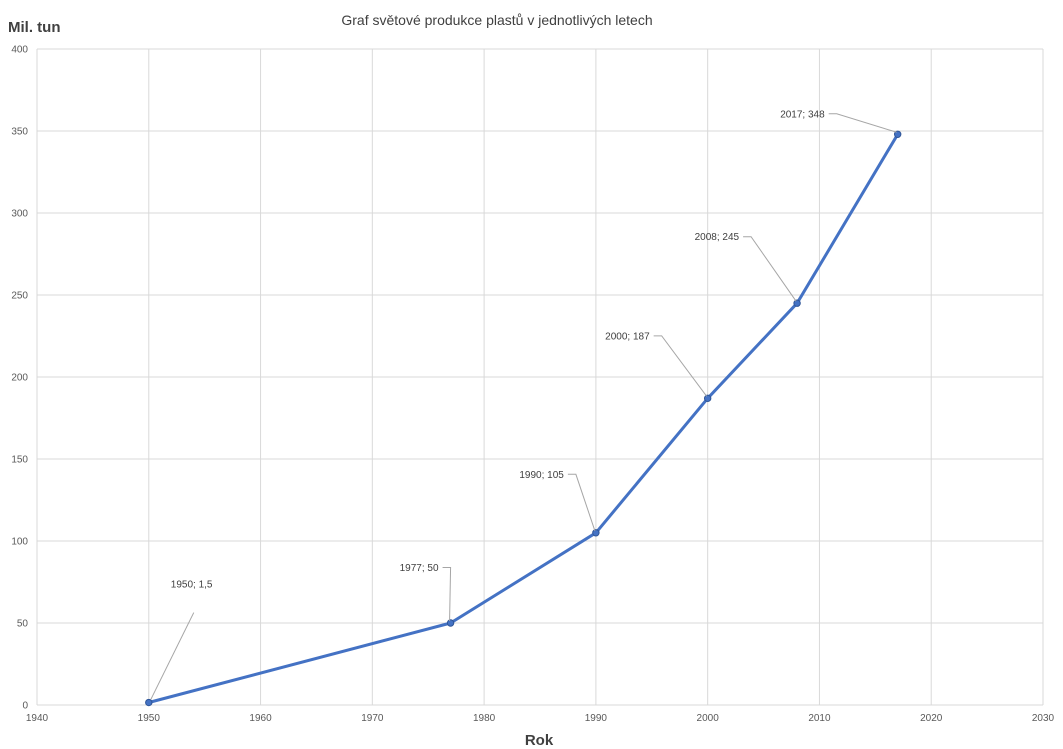 Image resolution: width=1063 pixels, height=749 pixels. What do you see at coordinates (192, 585) in the screenshot?
I see `data-label: 1950; 1,5` at bounding box center [192, 585].